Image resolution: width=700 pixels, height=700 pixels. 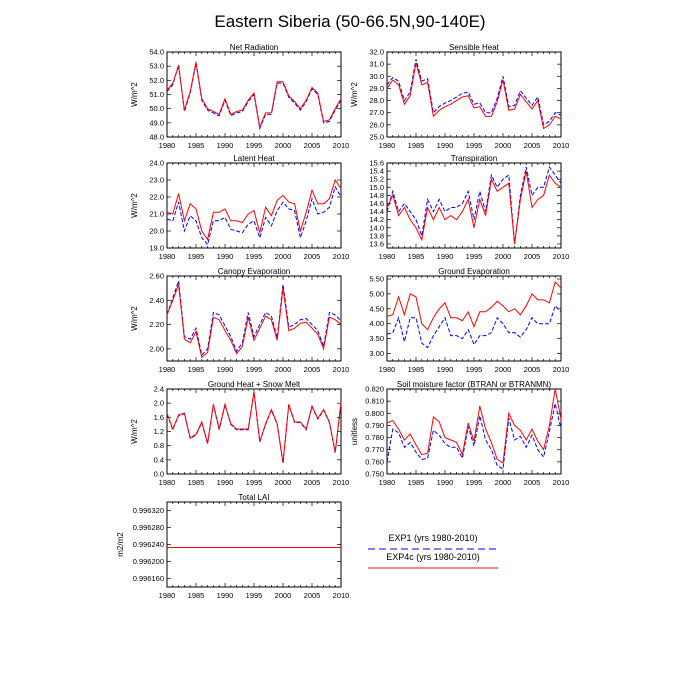 What do you see at coordinates (376, 52) in the screenshot?
I see `y-tick-label: 32.0` at bounding box center [376, 52].